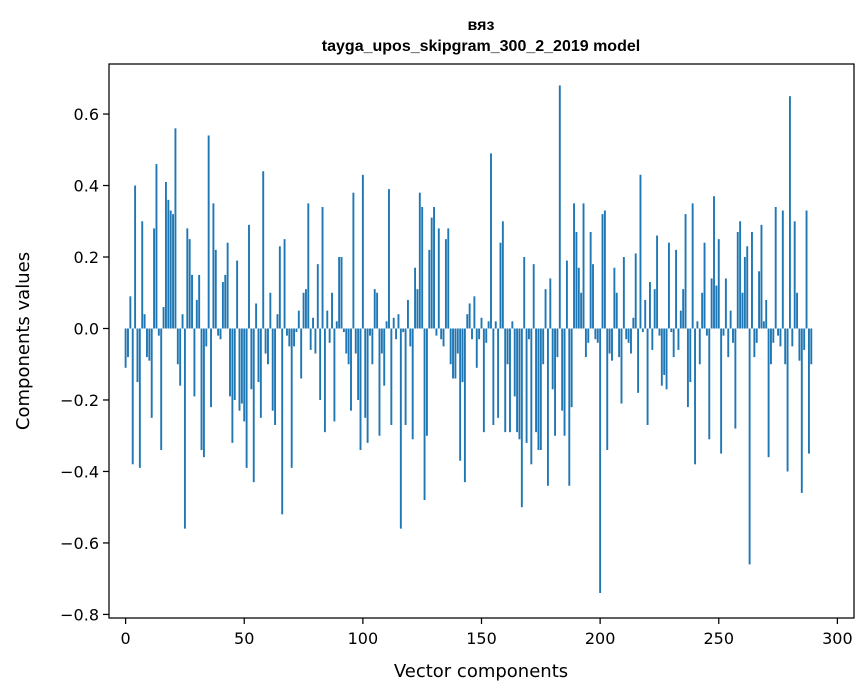 Image resolution: width=867 pixels, height=696 pixels. I want to click on y-tick-label: −0.8, so click(79, 614).